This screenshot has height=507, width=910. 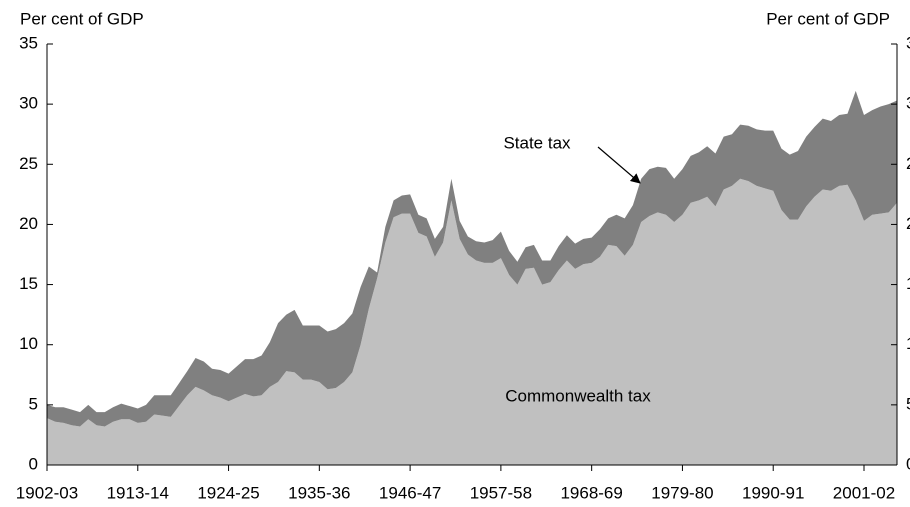 What do you see at coordinates (908, 163) in the screenshot?
I see `y2-tick-label: 25` at bounding box center [908, 163].